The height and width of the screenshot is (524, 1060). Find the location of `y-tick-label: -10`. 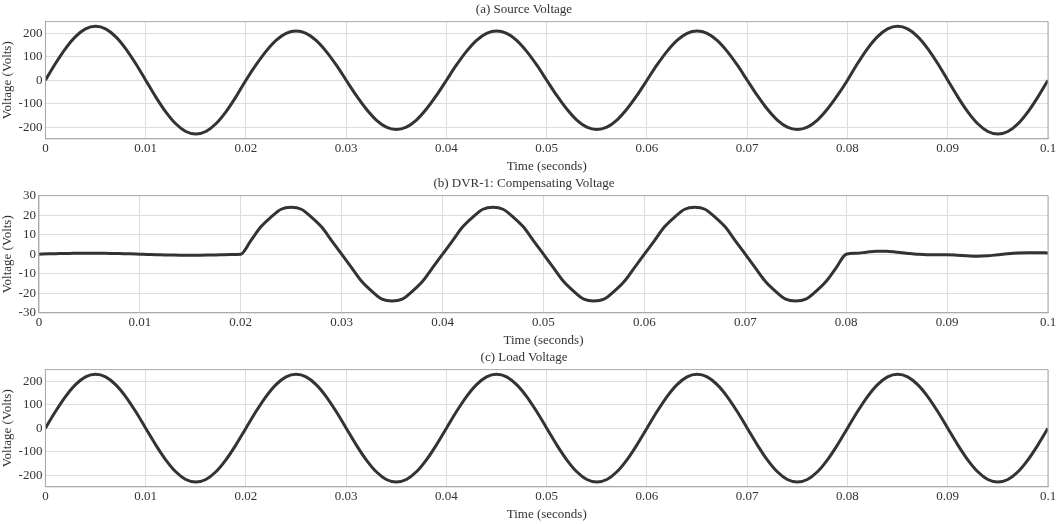

y-tick-label: -10 is located at coordinates (27, 273).